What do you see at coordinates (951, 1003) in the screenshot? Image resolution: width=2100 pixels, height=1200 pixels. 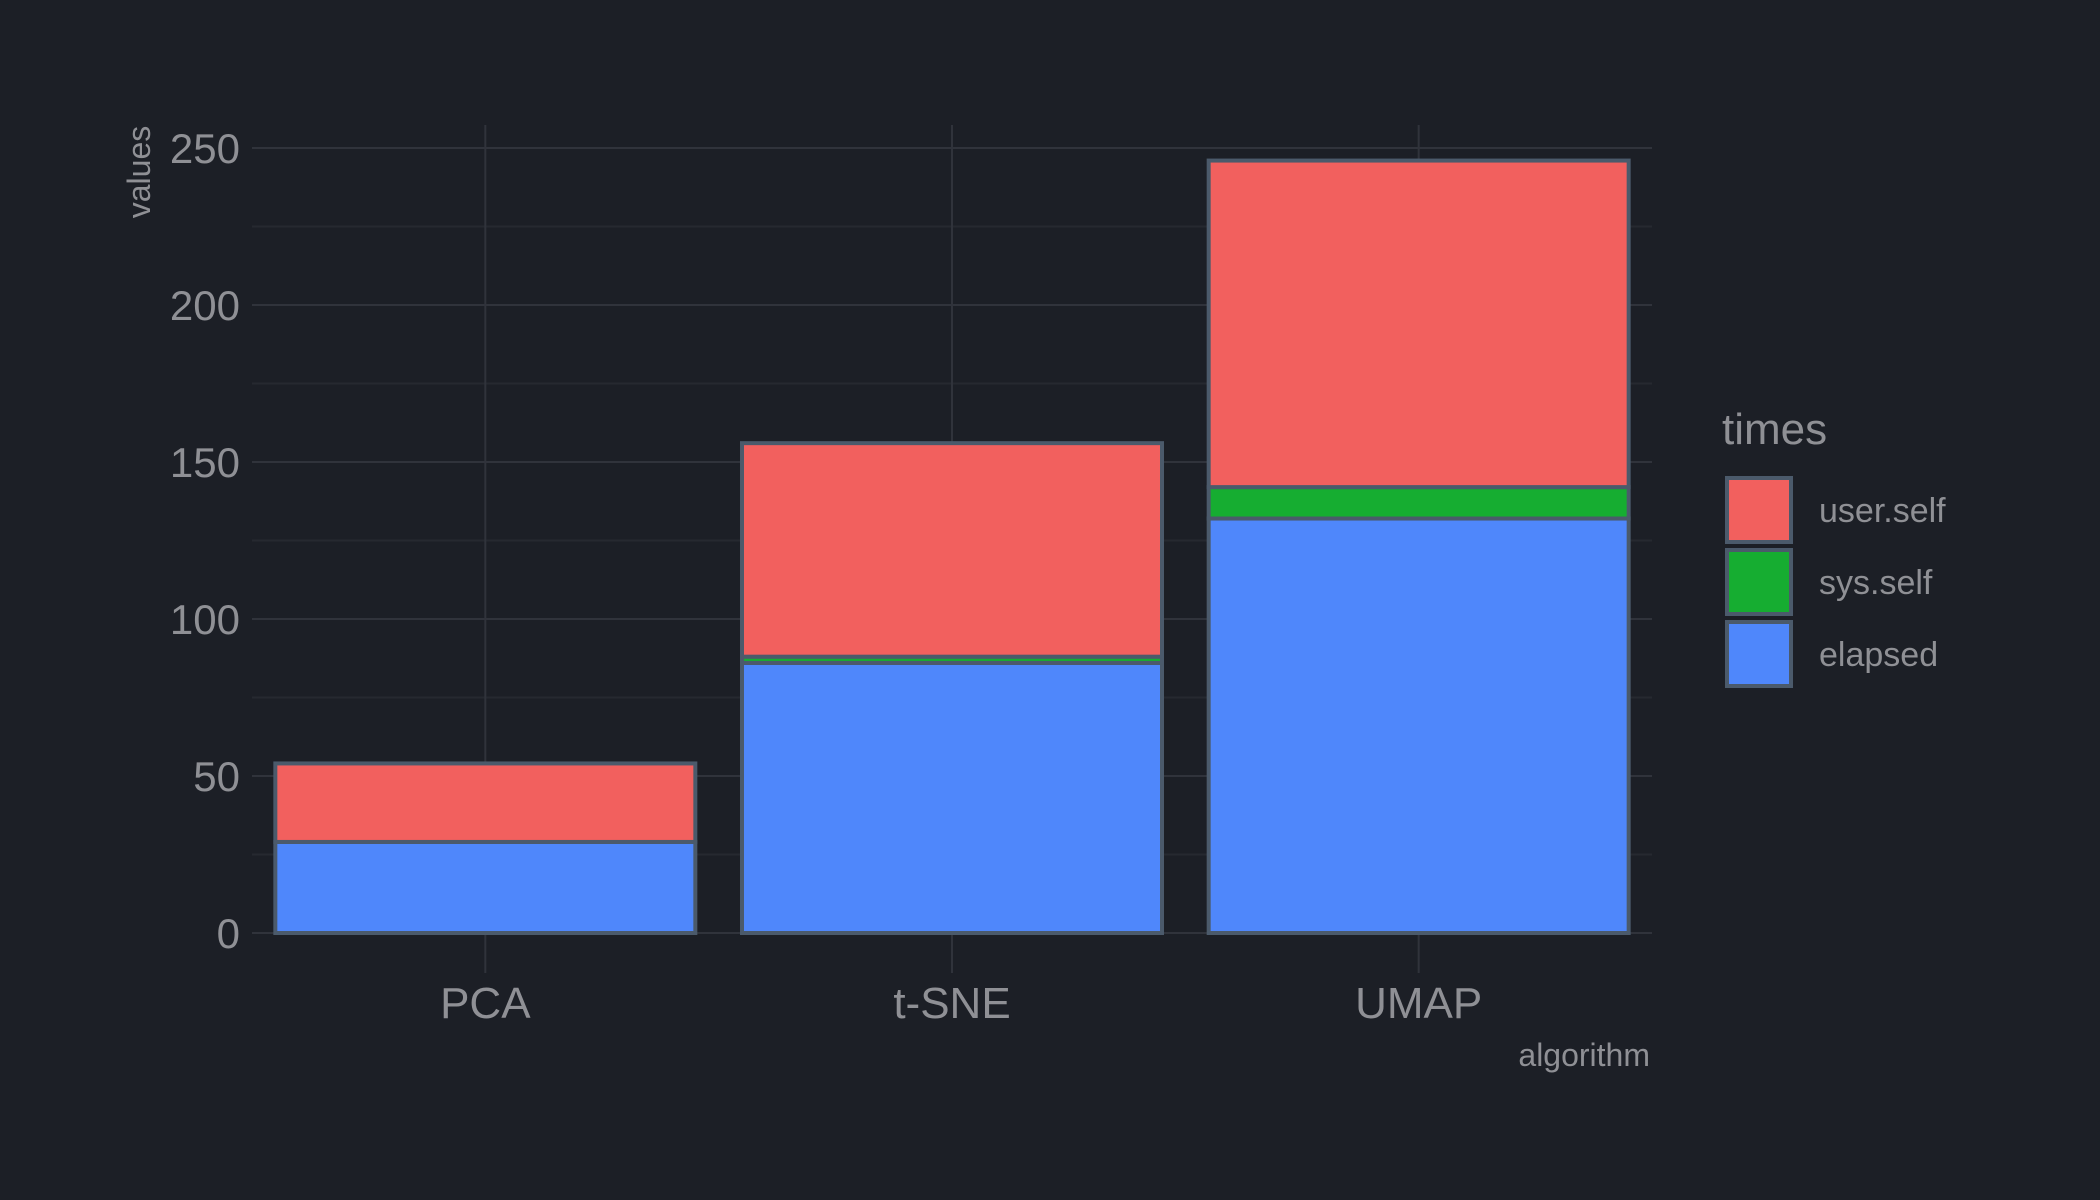 I see `x-tick-label: t-SNE` at bounding box center [951, 1003].